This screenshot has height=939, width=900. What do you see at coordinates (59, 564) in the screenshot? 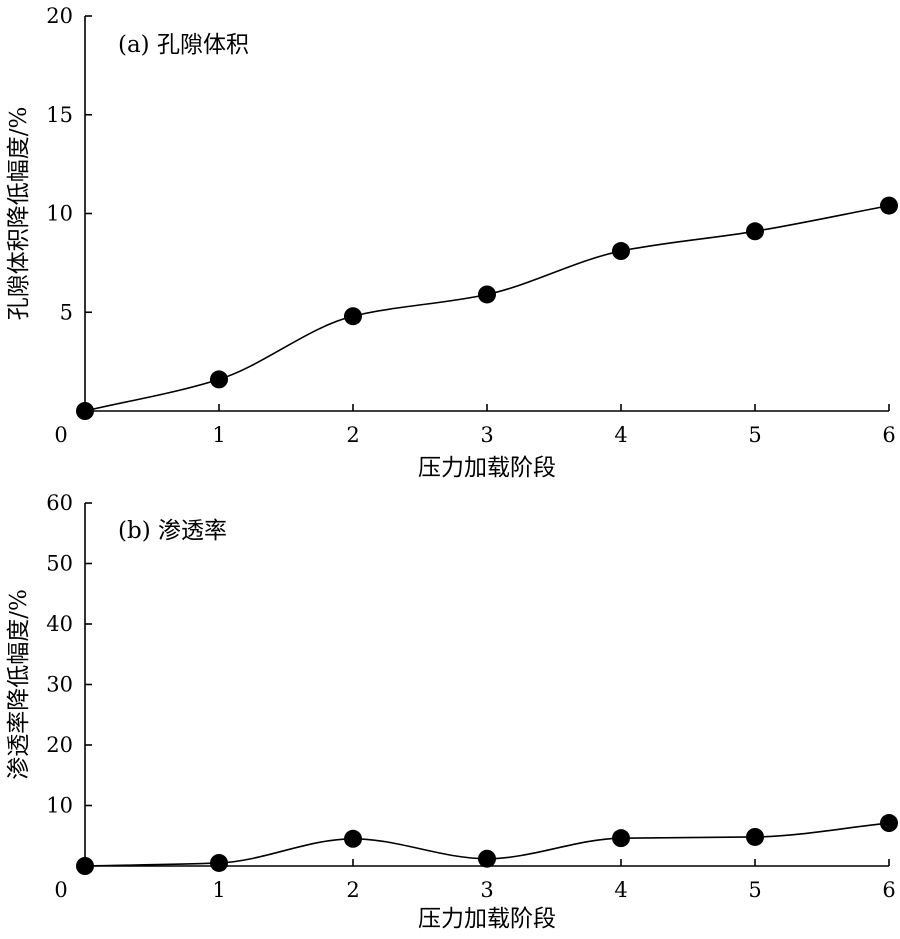
I see `y-tick-label: 50` at bounding box center [59, 564].